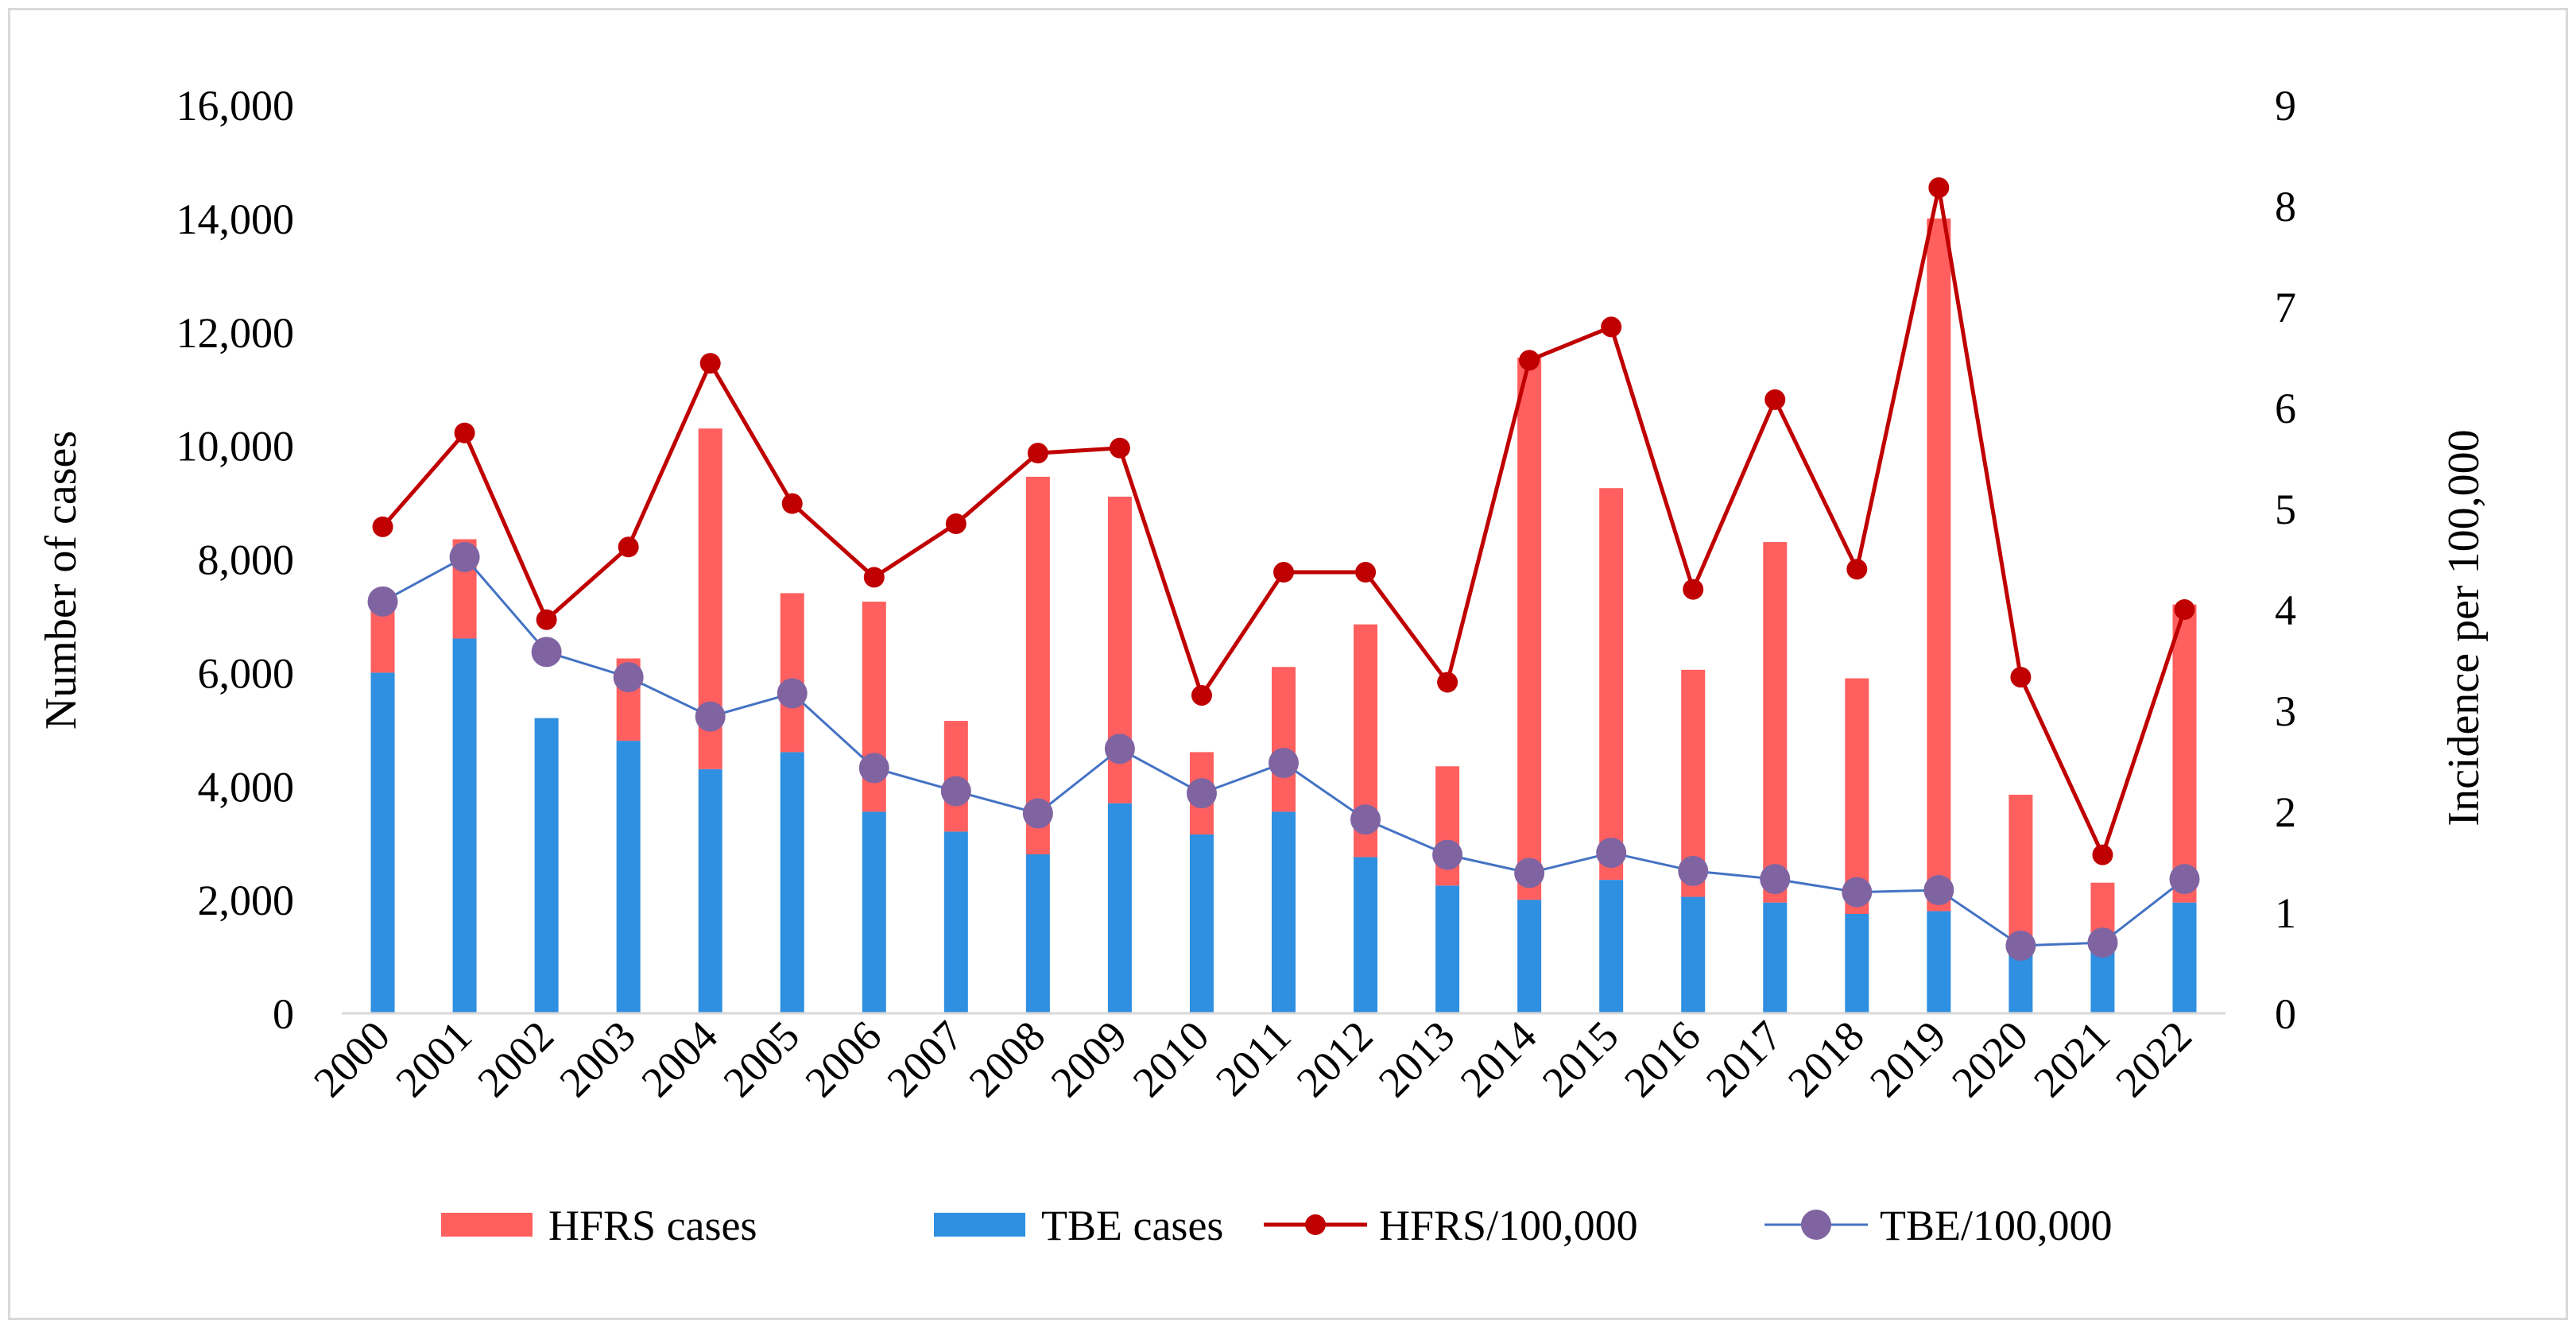 The image size is (2576, 1328). I want to click on y2-tick-label: 7, so click(2285, 307).